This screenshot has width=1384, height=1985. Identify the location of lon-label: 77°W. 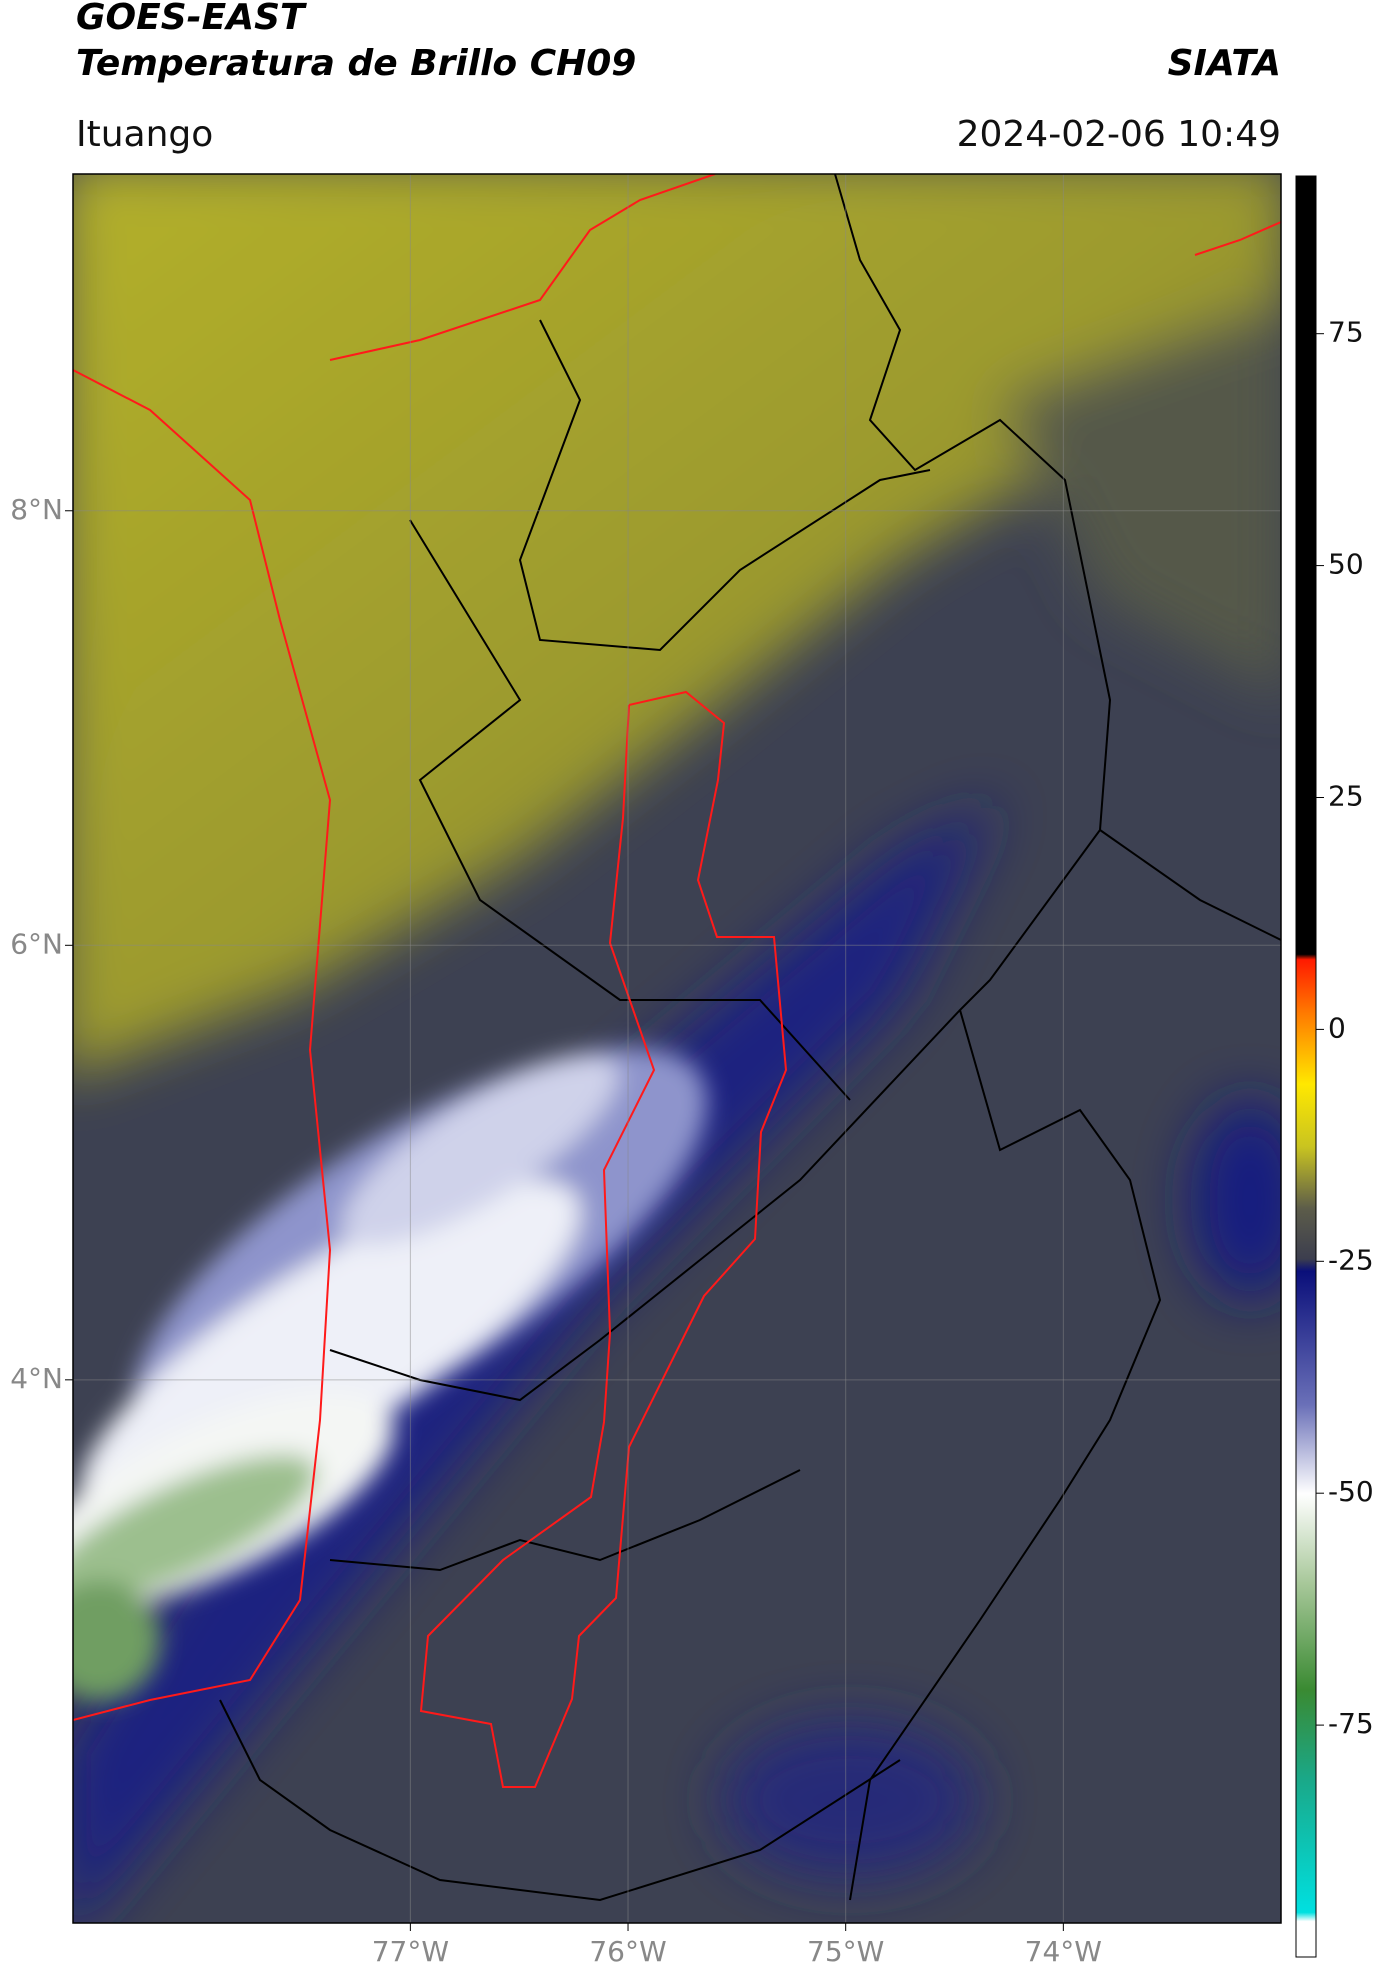
(410, 1951).